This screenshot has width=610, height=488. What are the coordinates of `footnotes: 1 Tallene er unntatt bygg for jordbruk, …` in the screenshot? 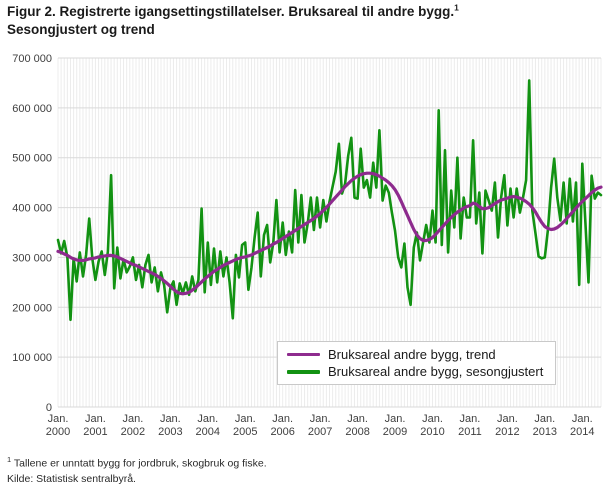 It's located at (137, 471).